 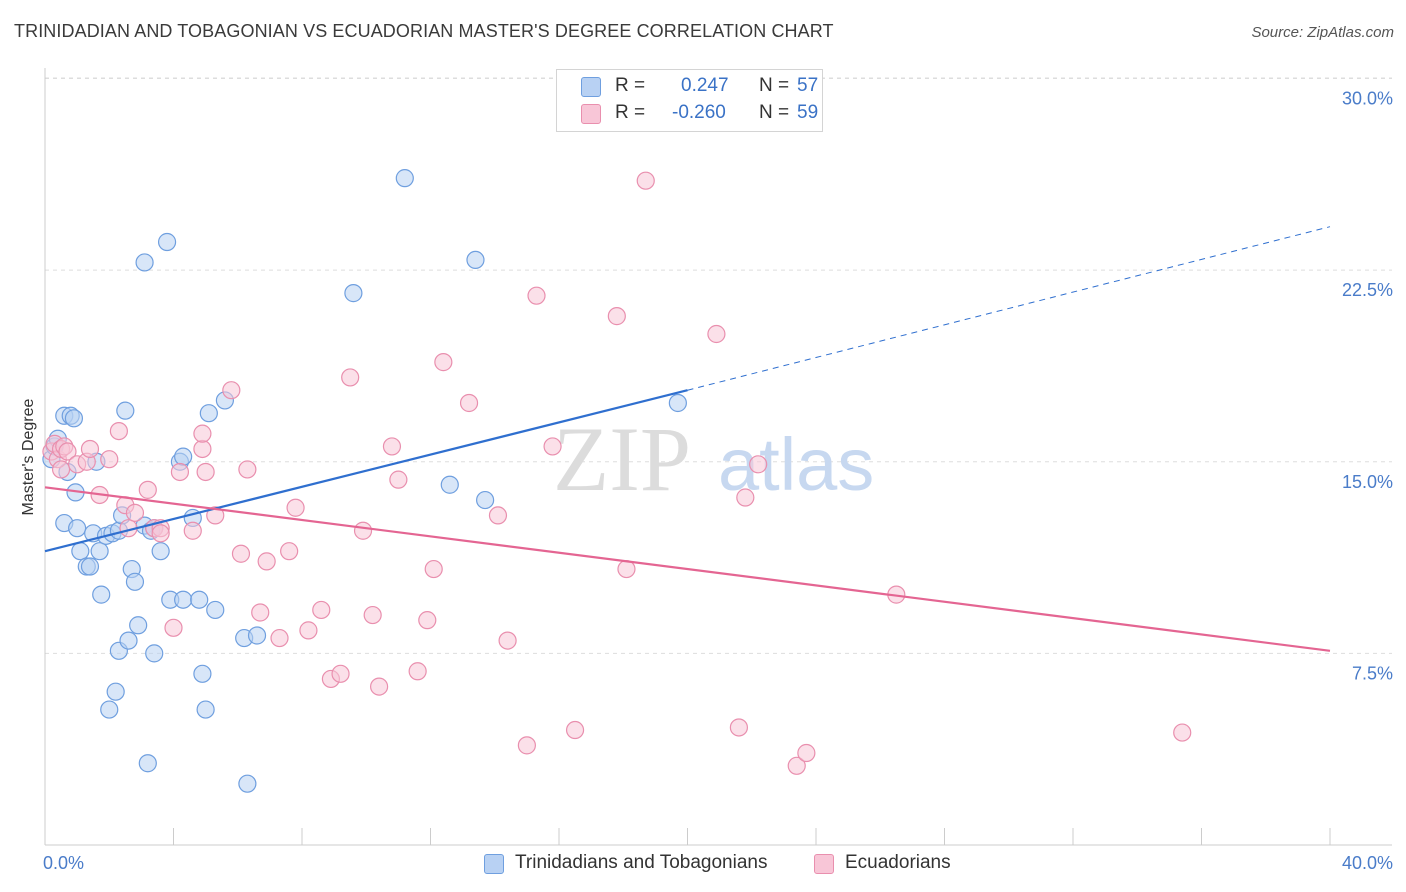 I want to click on x-tick-label-min: 0.0%, so click(x=63, y=863).